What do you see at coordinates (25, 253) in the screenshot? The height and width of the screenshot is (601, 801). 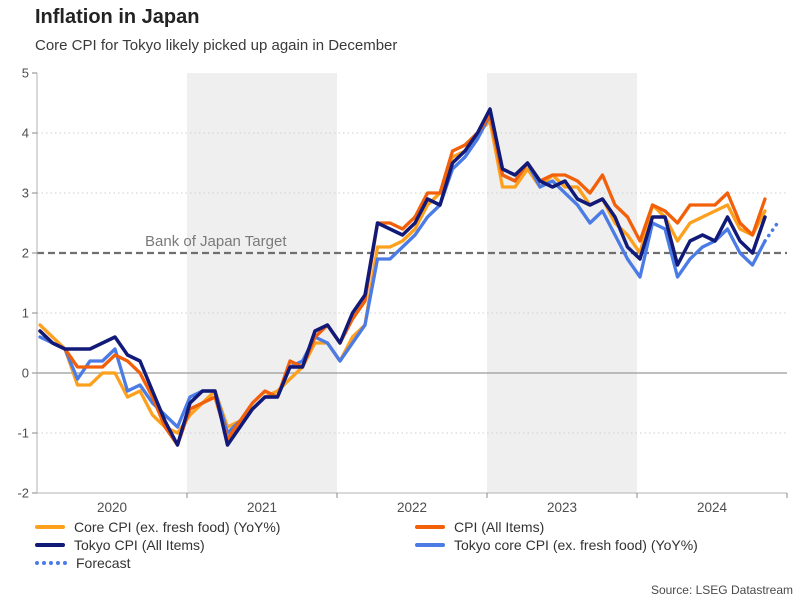 I see `svg-text: 2` at bounding box center [25, 253].